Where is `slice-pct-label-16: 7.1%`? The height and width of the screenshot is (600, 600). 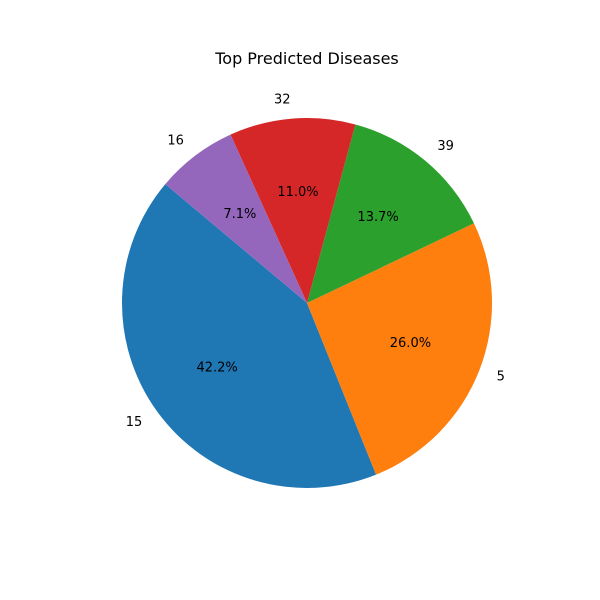
slice-pct-label-16: 7.1% is located at coordinates (239, 214).